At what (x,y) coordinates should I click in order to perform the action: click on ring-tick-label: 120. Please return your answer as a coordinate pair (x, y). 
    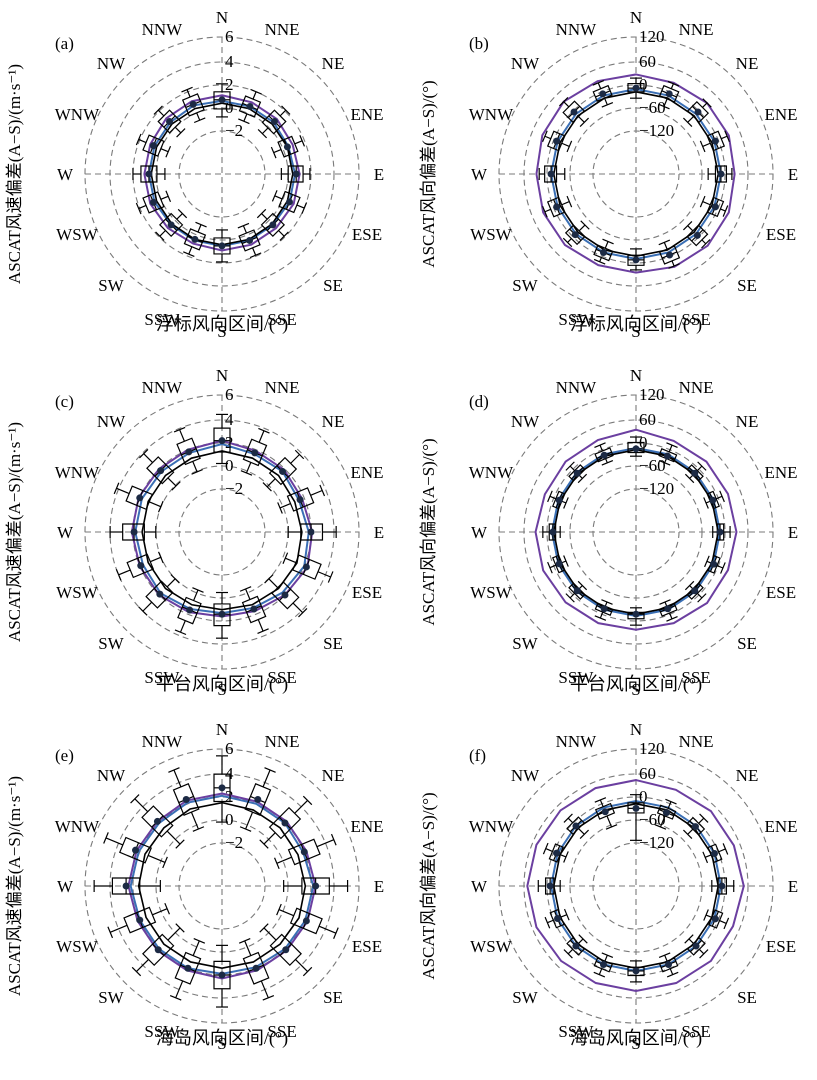
    Looking at the image, I should click on (652, 394).